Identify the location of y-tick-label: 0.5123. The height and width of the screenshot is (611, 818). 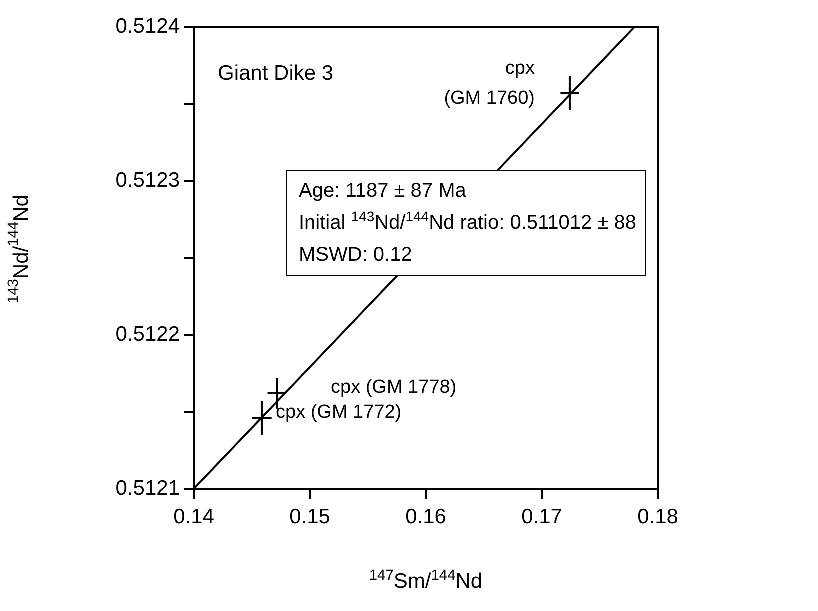
(148, 180).